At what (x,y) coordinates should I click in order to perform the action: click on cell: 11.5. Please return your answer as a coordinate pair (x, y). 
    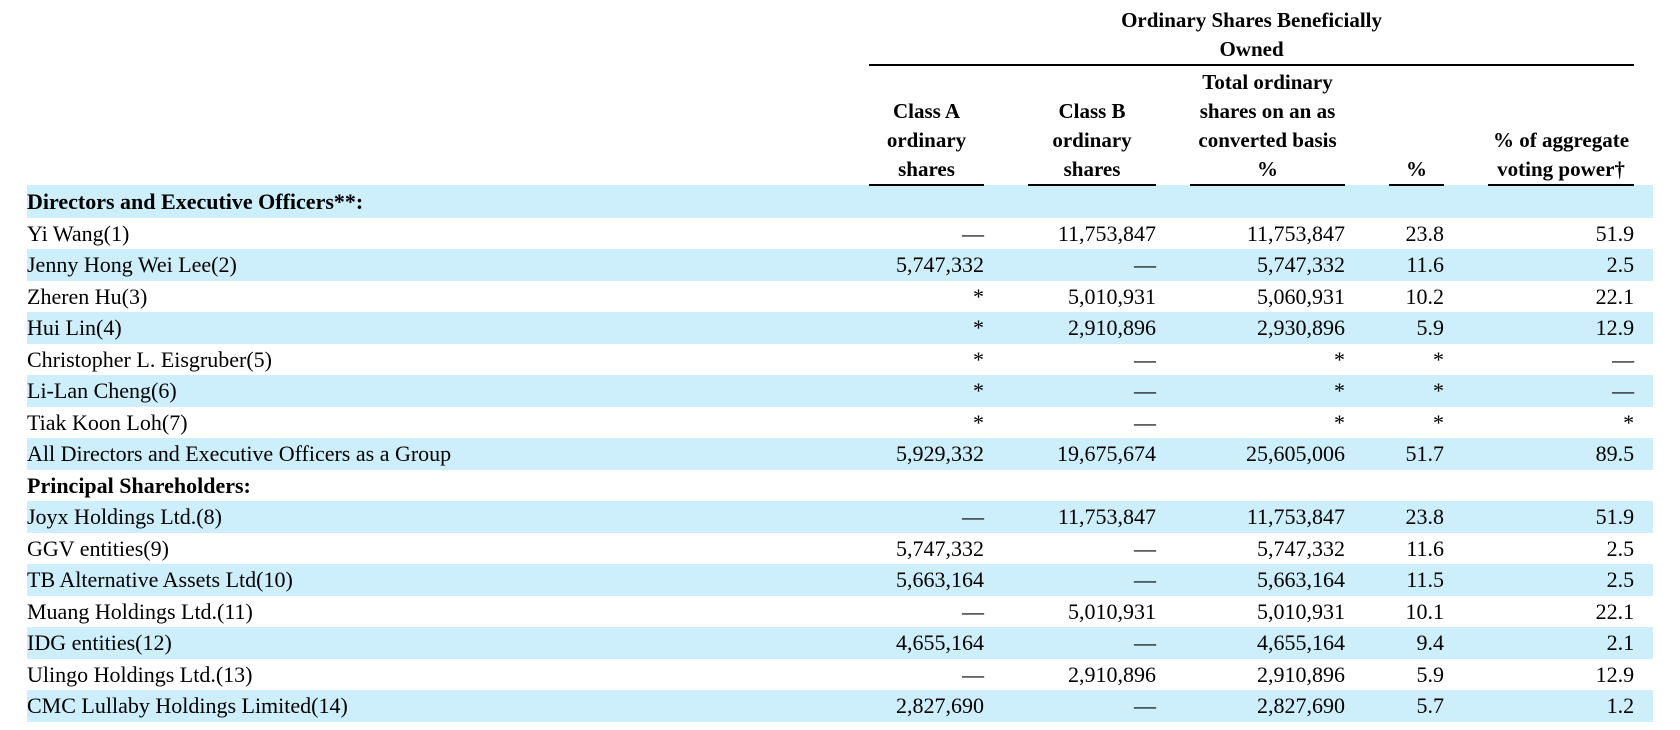
    Looking at the image, I should click on (1416, 580).